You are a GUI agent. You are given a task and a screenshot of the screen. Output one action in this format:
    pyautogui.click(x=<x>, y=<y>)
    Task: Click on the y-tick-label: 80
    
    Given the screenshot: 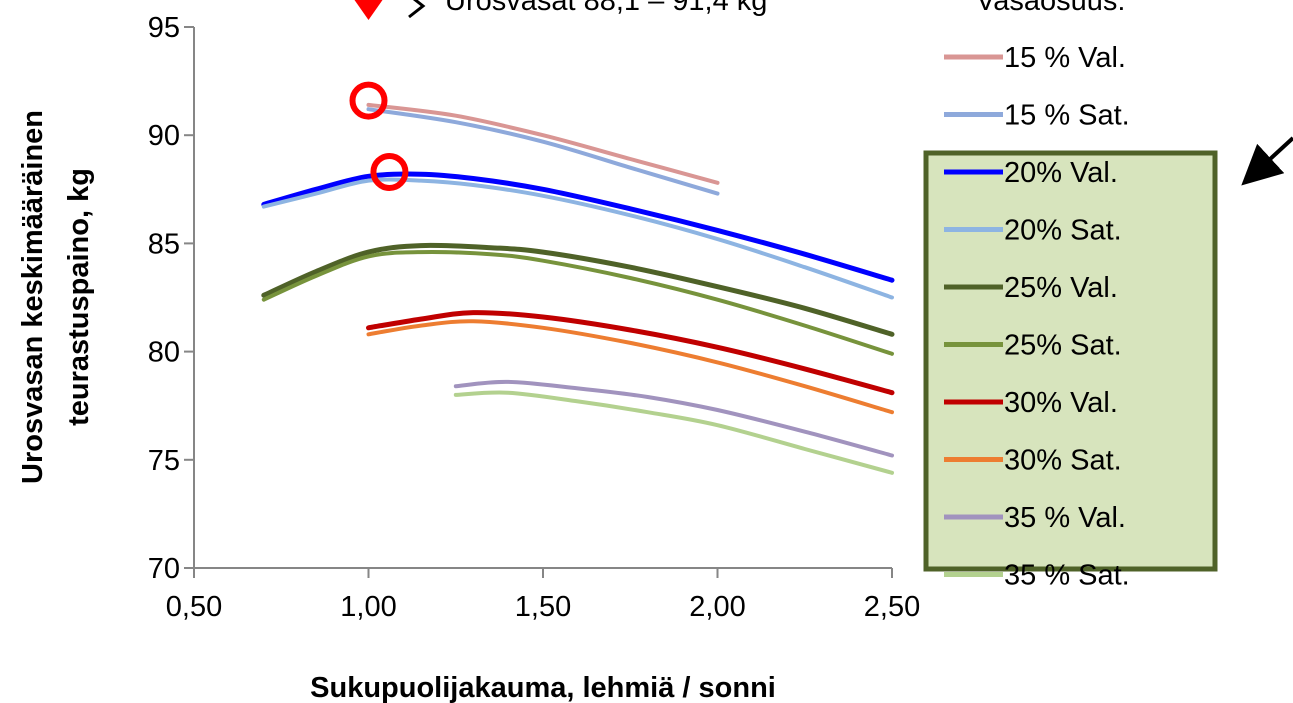 What is the action you would take?
    pyautogui.click(x=164, y=353)
    